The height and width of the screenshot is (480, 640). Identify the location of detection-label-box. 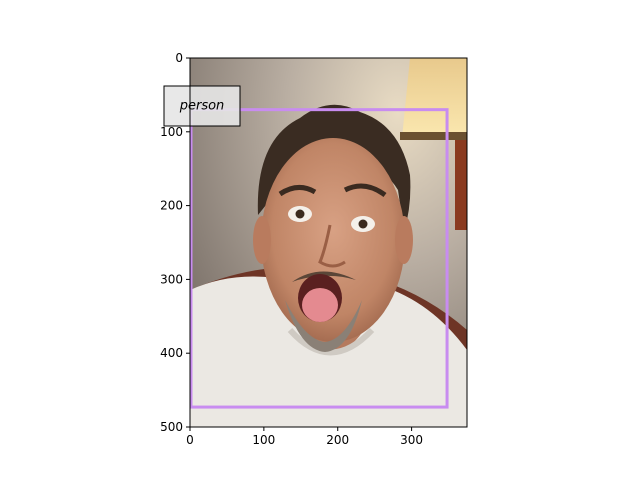
(202, 106).